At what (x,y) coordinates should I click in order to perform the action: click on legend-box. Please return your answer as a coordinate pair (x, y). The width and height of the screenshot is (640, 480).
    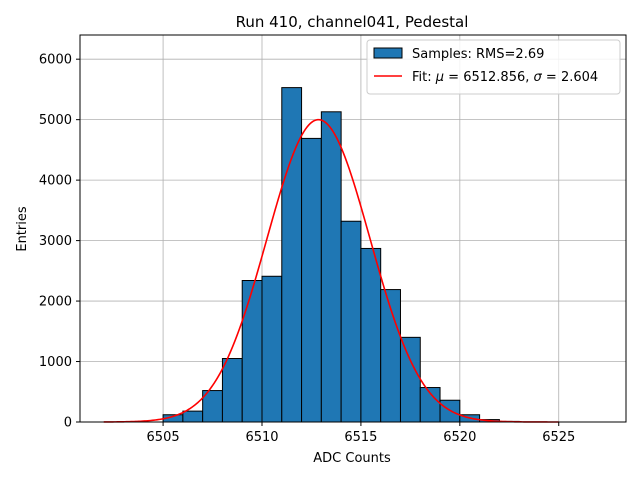
    Looking at the image, I should click on (493, 67).